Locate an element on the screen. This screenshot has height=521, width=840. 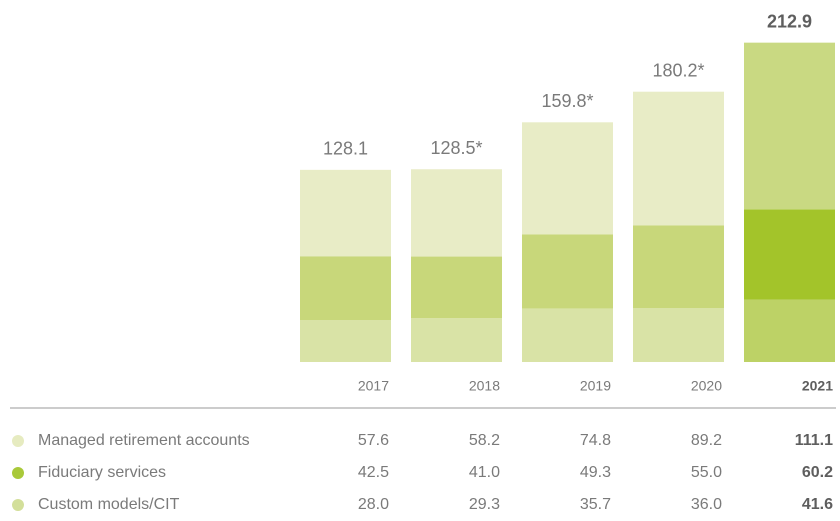
table-value: 58.2 is located at coordinates (484, 440).